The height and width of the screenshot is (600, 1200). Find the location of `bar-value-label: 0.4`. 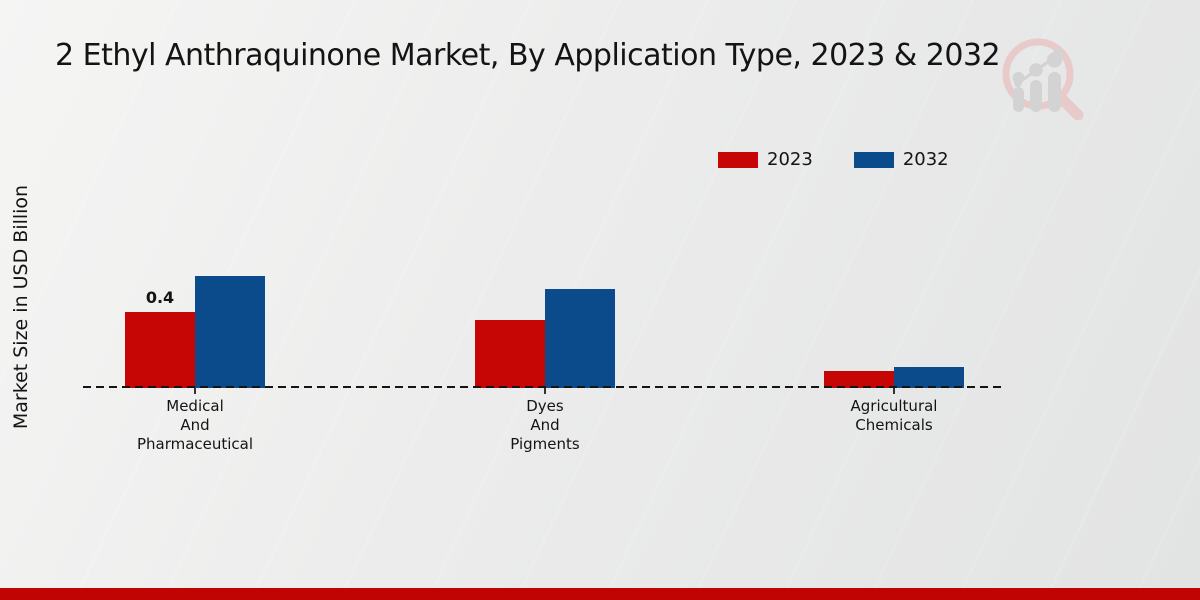

bar-value-label: 0.4 is located at coordinates (160, 297).